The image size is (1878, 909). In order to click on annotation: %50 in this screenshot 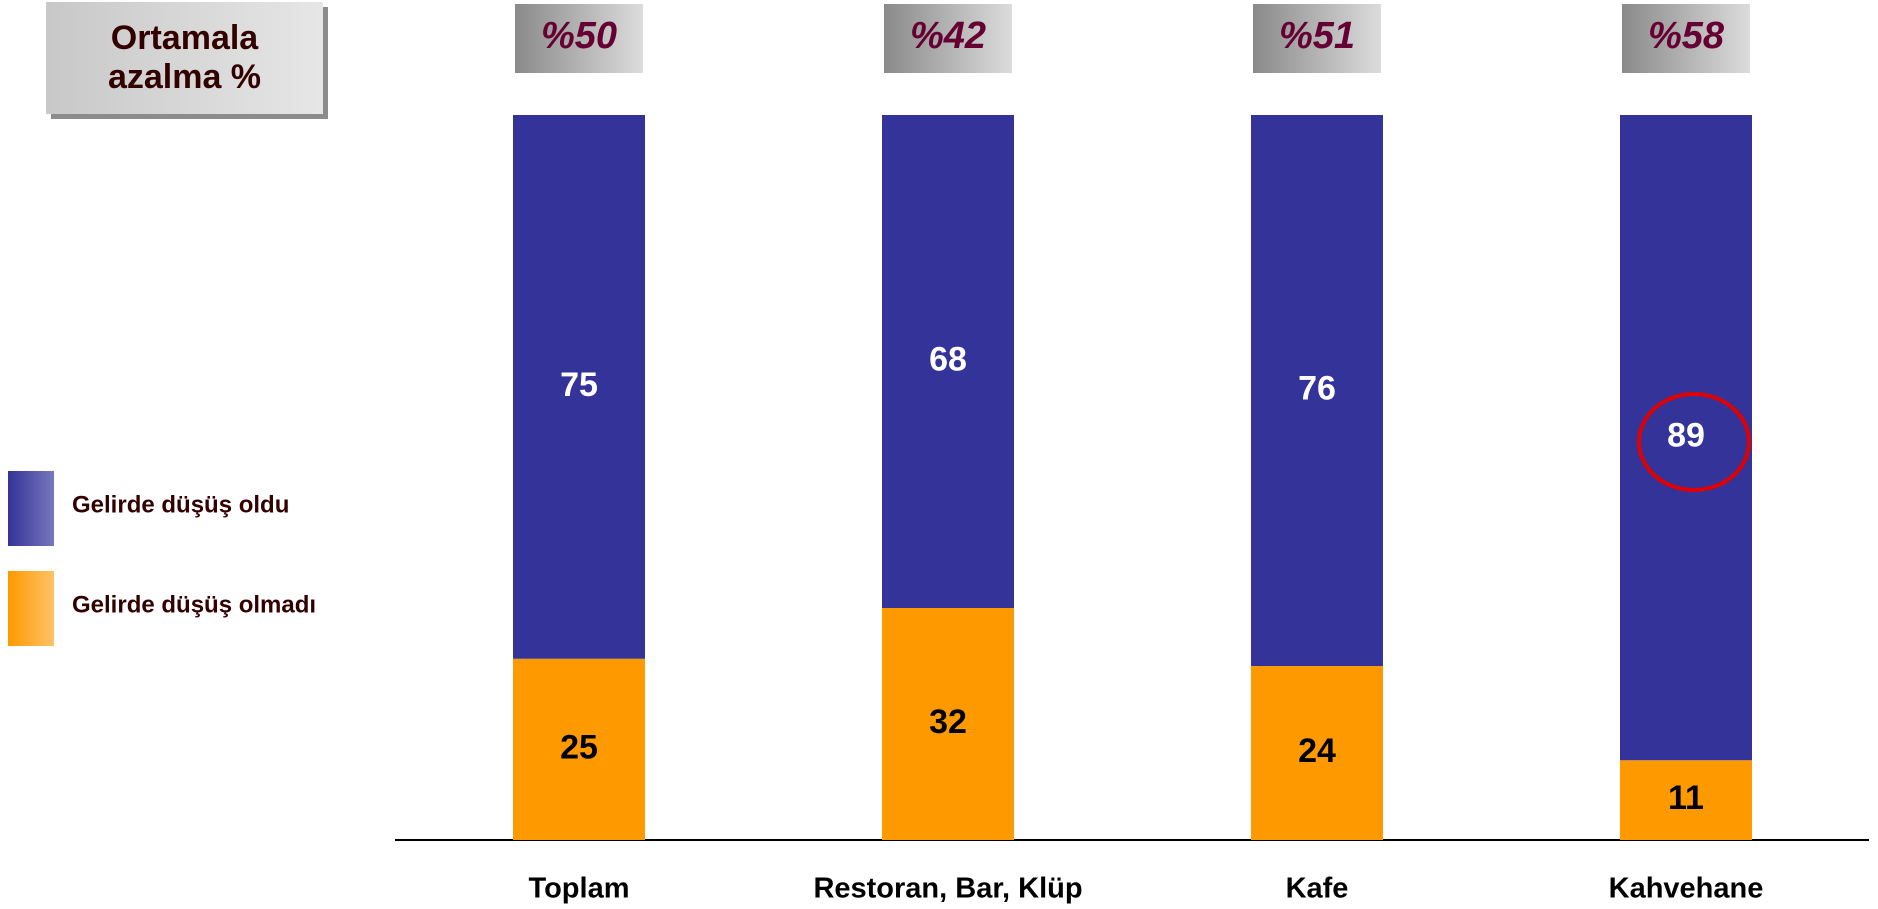, I will do `click(579, 36)`.